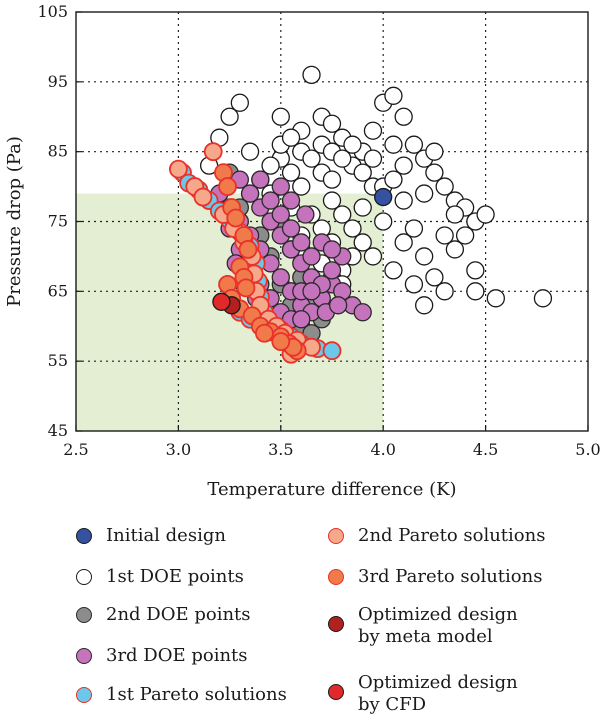 The height and width of the screenshot is (728, 600). Describe the element at coordinates (75, 449) in the screenshot. I see `x-tick-label: 2.5` at that location.